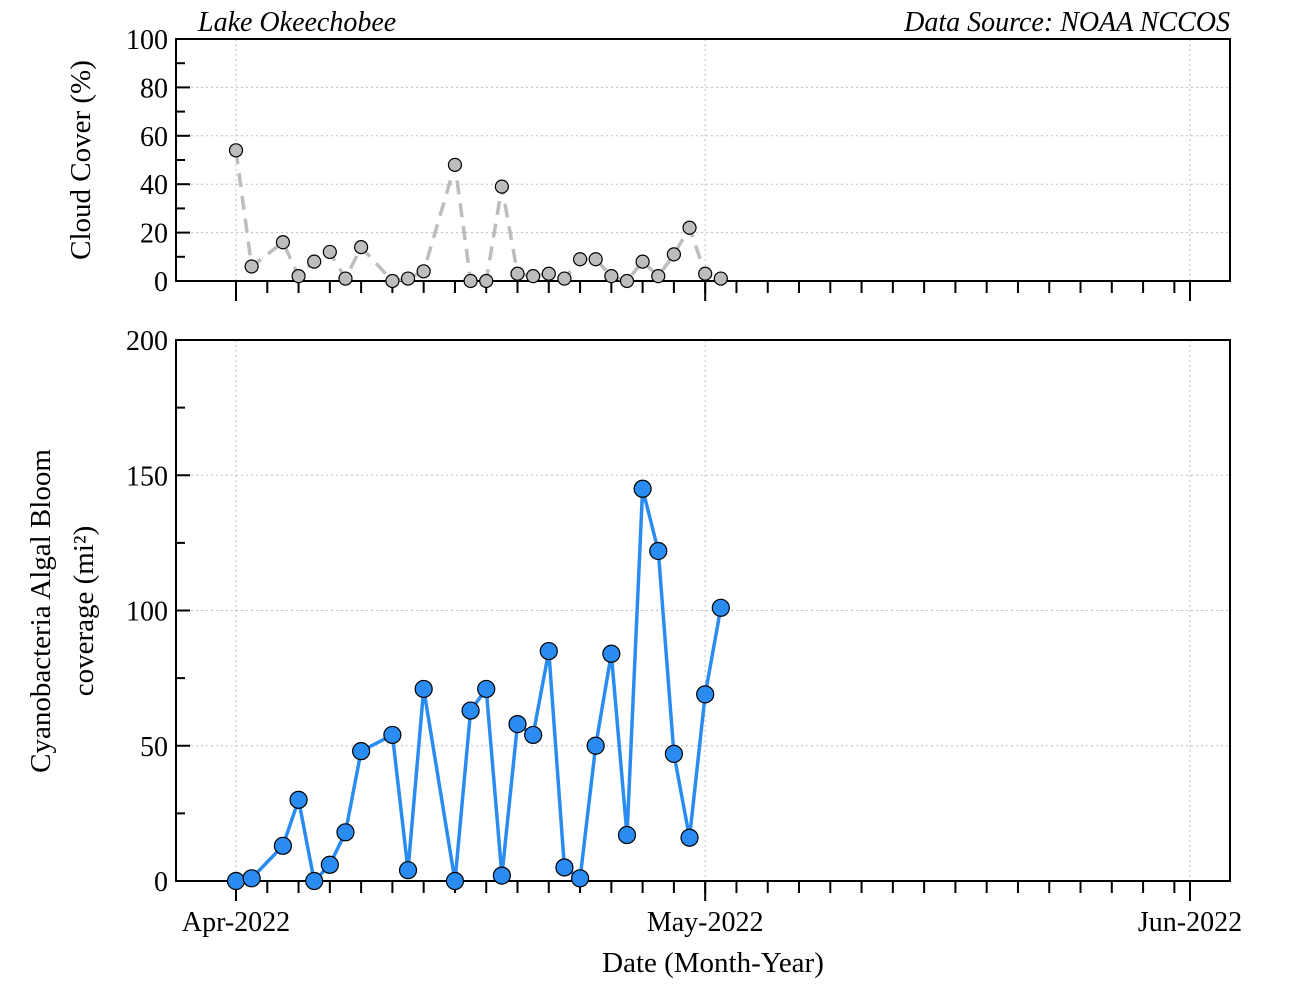 The image size is (1300, 1005). Describe the element at coordinates (41, 611) in the screenshot. I see `bloom-axis-title-line-1: Cyanobacteria Algal Bloom` at that location.